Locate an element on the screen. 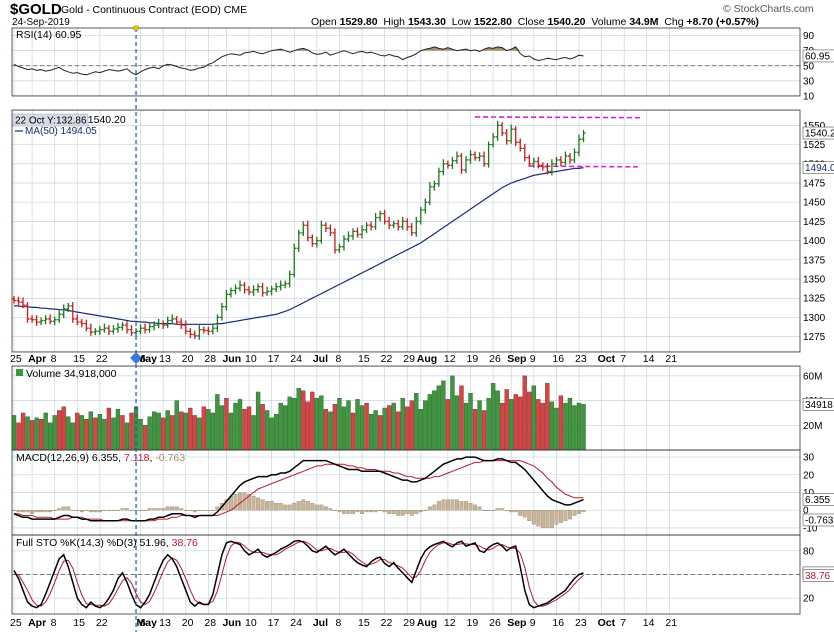 The image size is (834, 632). x-tick-label: Jul is located at coordinates (320, 623).